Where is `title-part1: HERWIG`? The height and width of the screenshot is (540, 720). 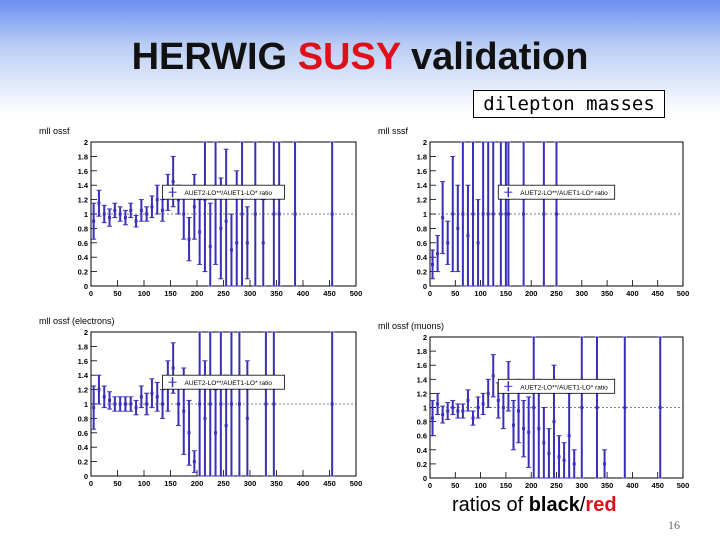
title-part1: HERWIG is located at coordinates (214, 57).